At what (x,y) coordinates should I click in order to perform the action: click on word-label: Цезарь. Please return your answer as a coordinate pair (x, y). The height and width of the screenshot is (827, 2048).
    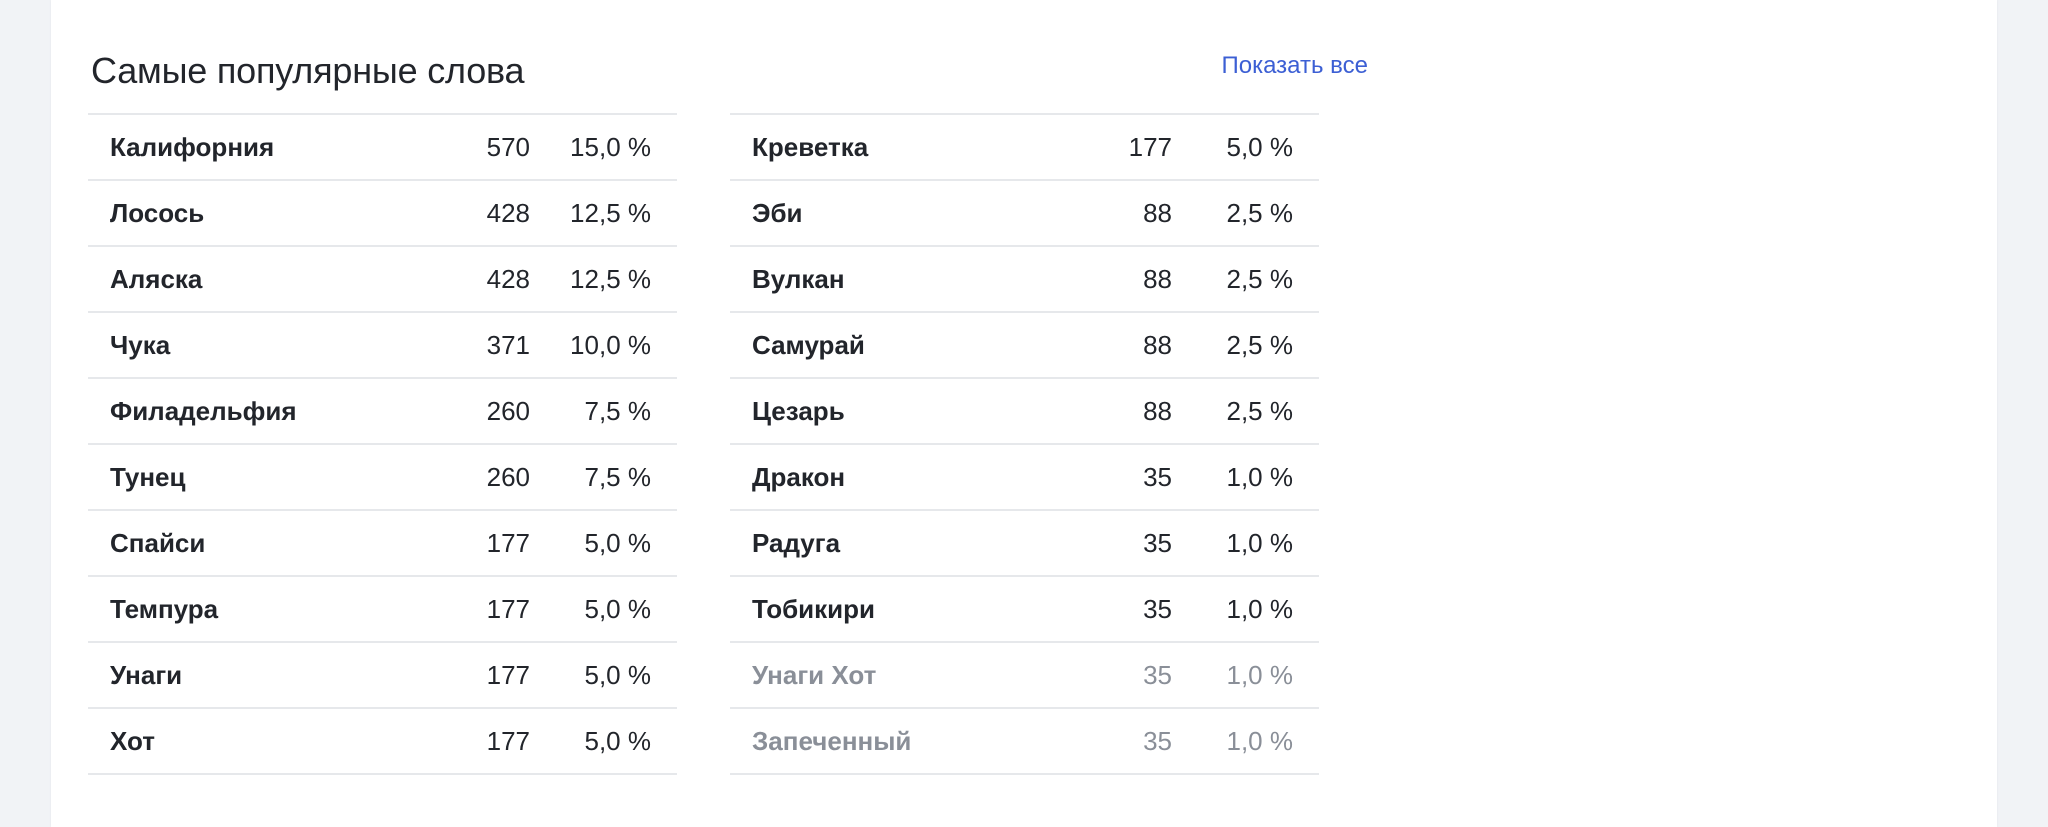
    Looking at the image, I should click on (798, 411).